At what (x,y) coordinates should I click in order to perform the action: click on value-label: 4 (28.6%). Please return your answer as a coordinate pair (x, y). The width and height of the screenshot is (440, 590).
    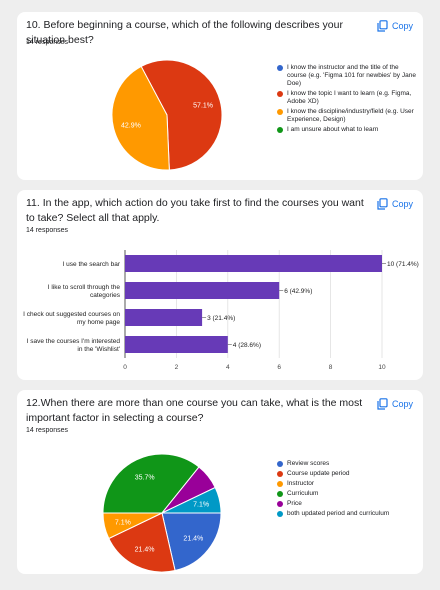
    Looking at the image, I should click on (247, 345).